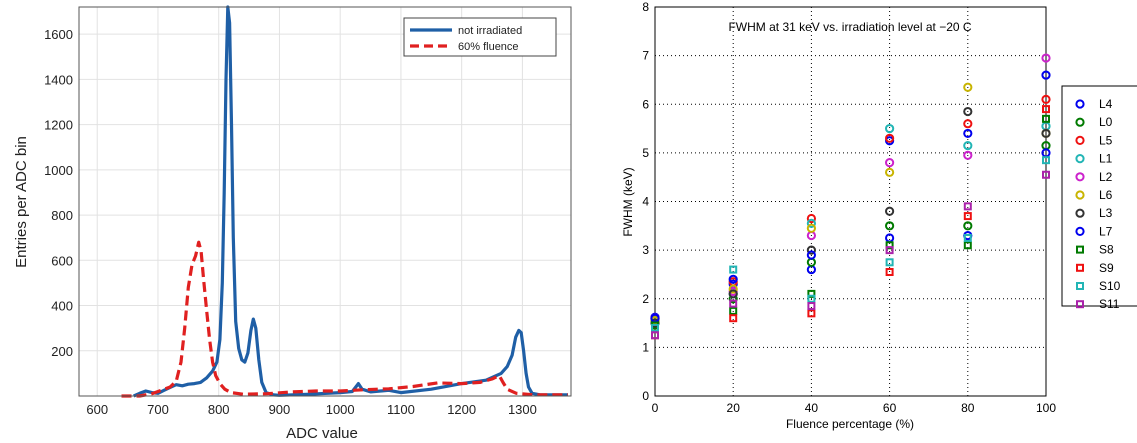 This screenshot has width=1137, height=443. Describe the element at coordinates (21, 202) in the screenshot. I see `left-y-axis-label: Entries per ADC bin` at that location.